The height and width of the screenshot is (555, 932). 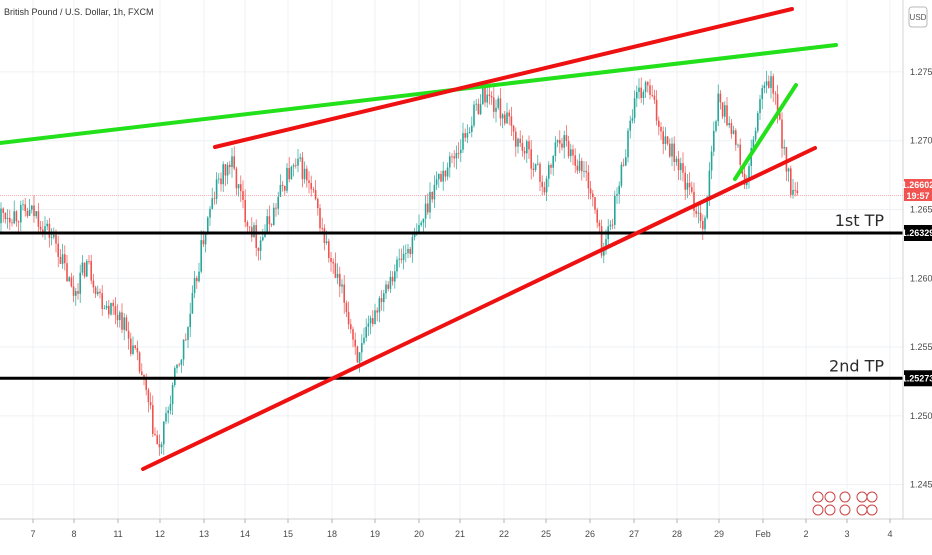 What do you see at coordinates (634, 534) in the screenshot?
I see `time-tick-label: 27` at bounding box center [634, 534].